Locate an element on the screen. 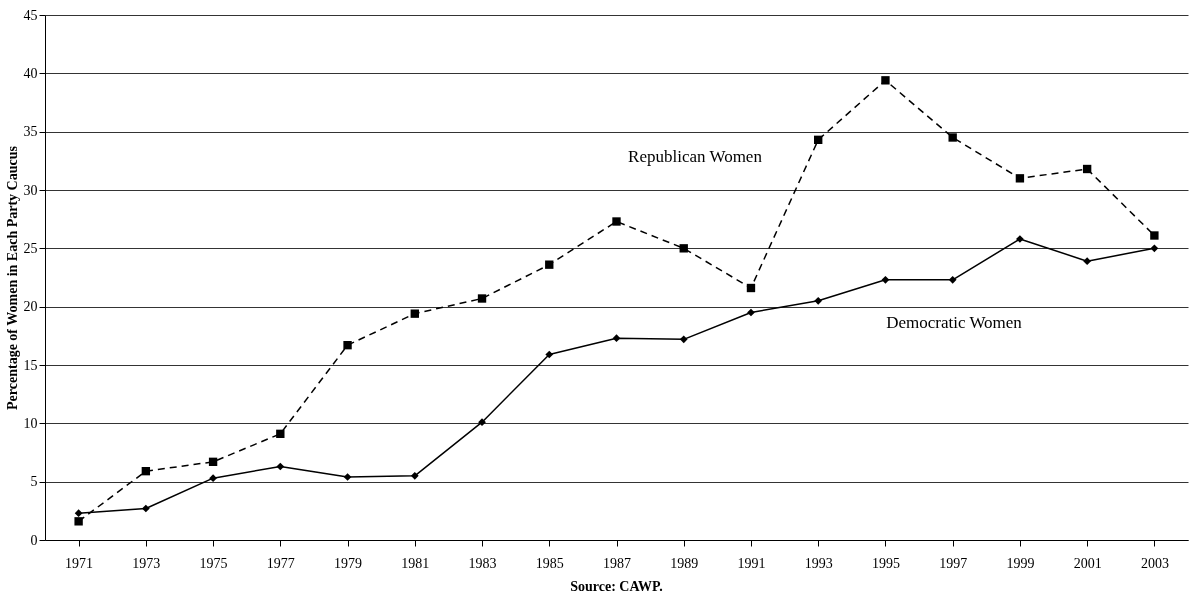 The width and height of the screenshot is (1198, 599). x-tick-label: 1997 is located at coordinates (953, 563).